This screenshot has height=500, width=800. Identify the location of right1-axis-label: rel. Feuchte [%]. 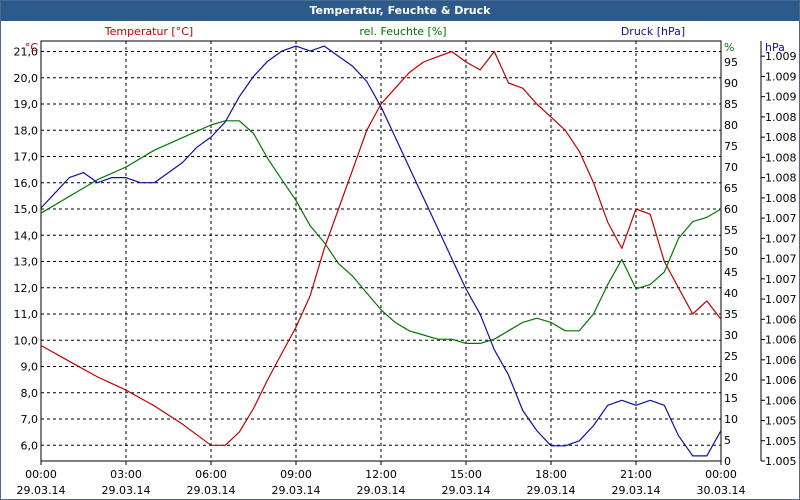
(402, 31).